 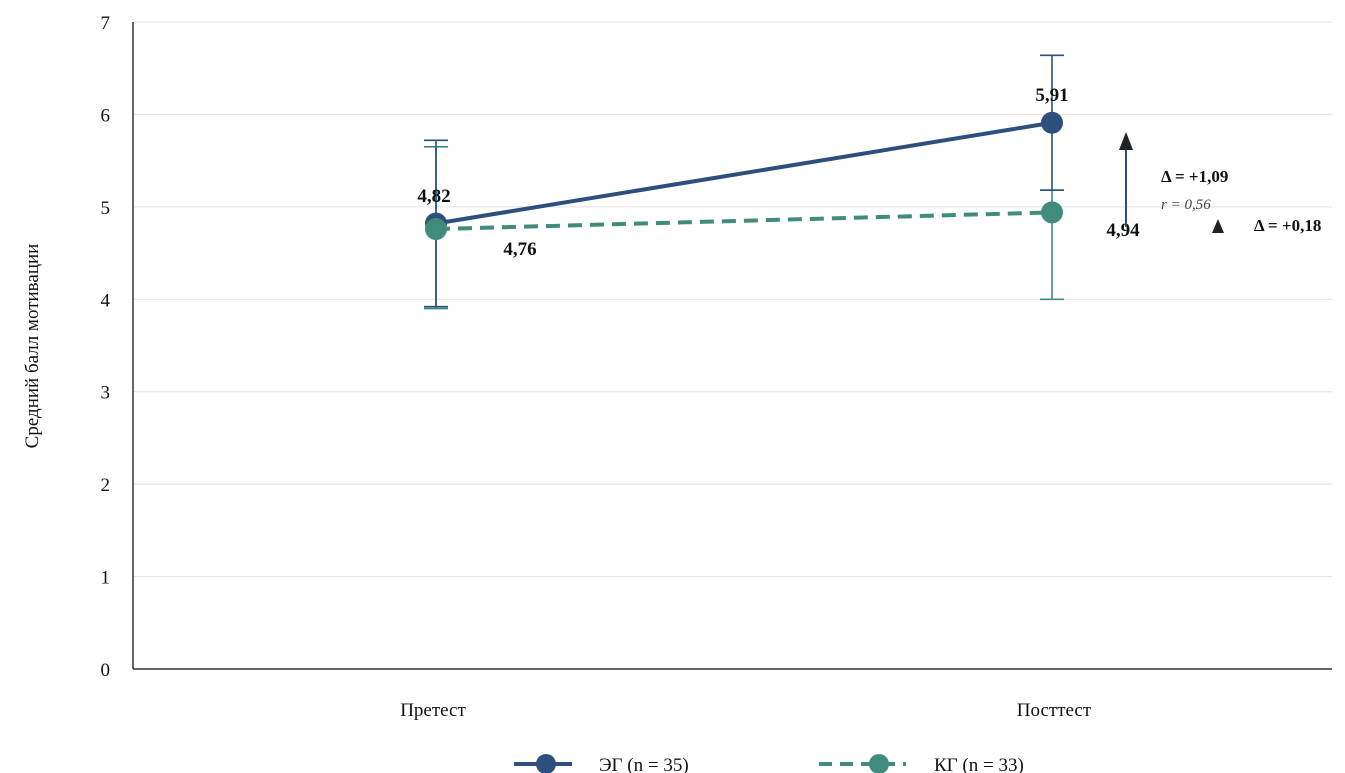 I want to click on series-line-kg, so click(x=744, y=221).